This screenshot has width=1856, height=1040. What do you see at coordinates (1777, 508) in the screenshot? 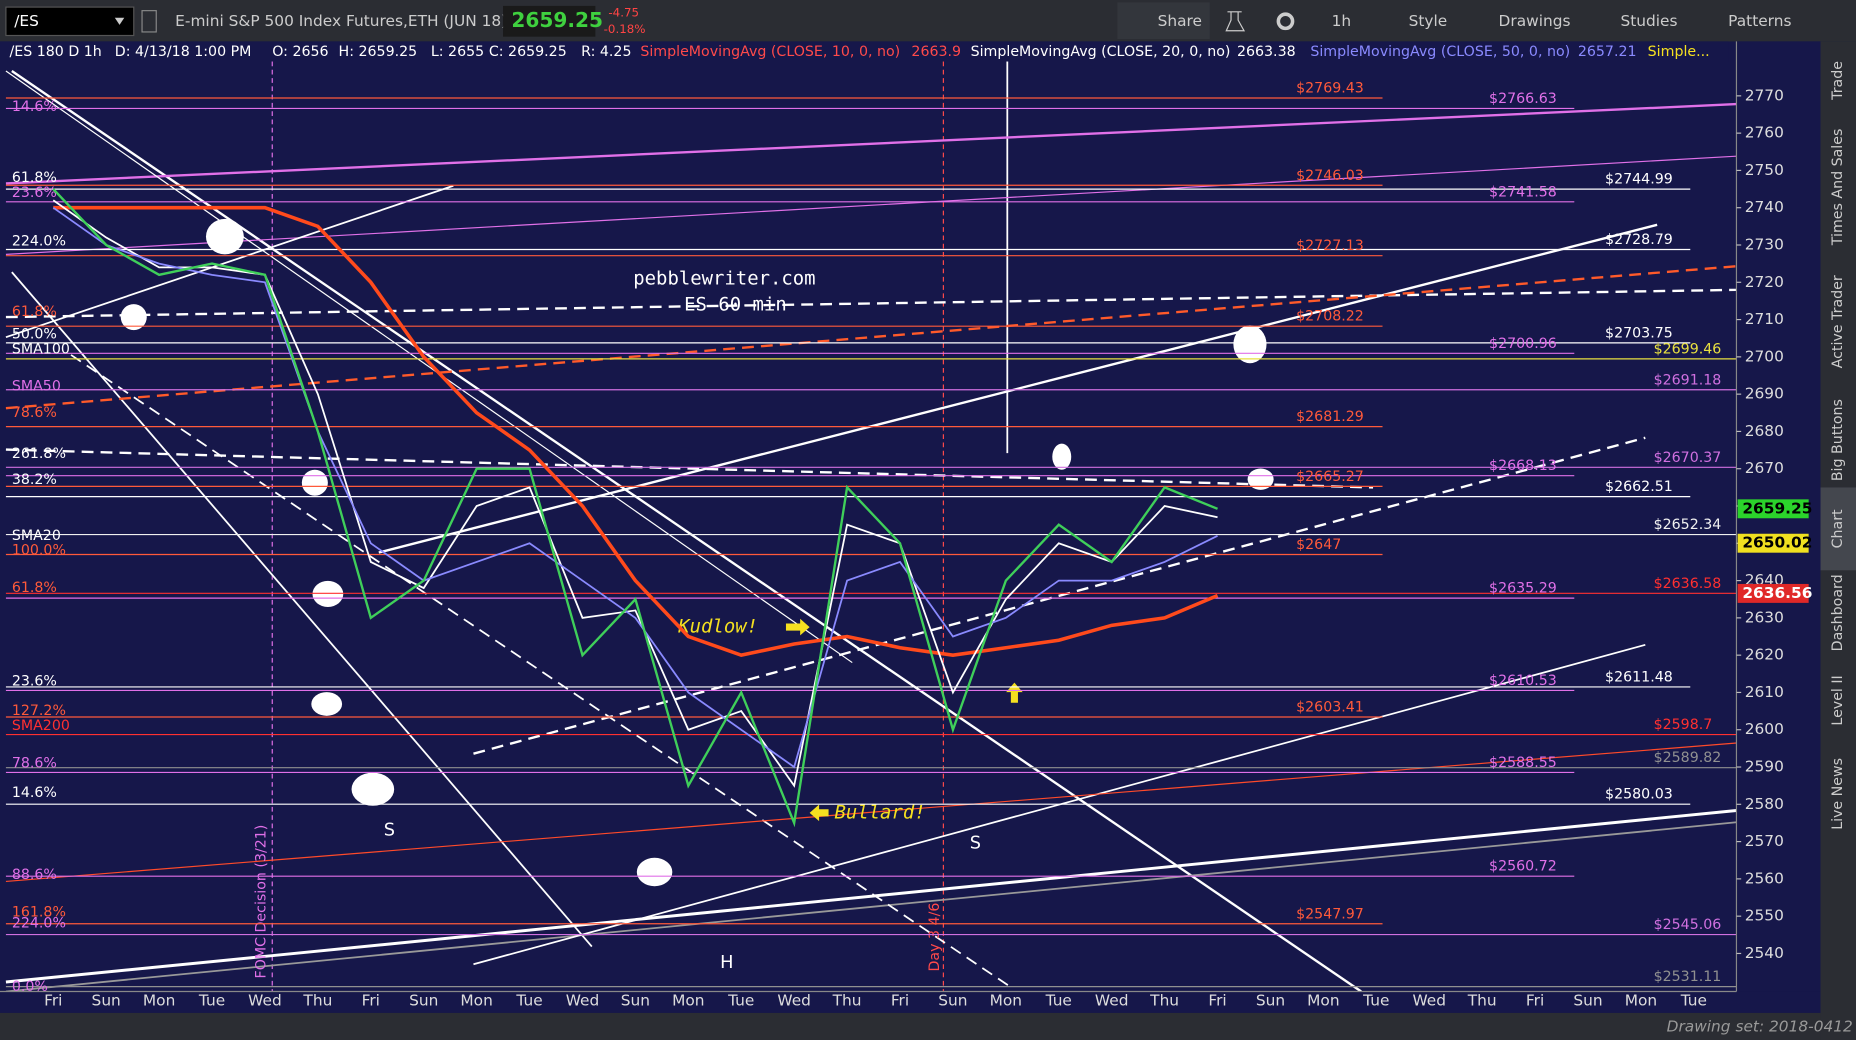
I see `price-badge-label: 2659.25` at bounding box center [1777, 508].